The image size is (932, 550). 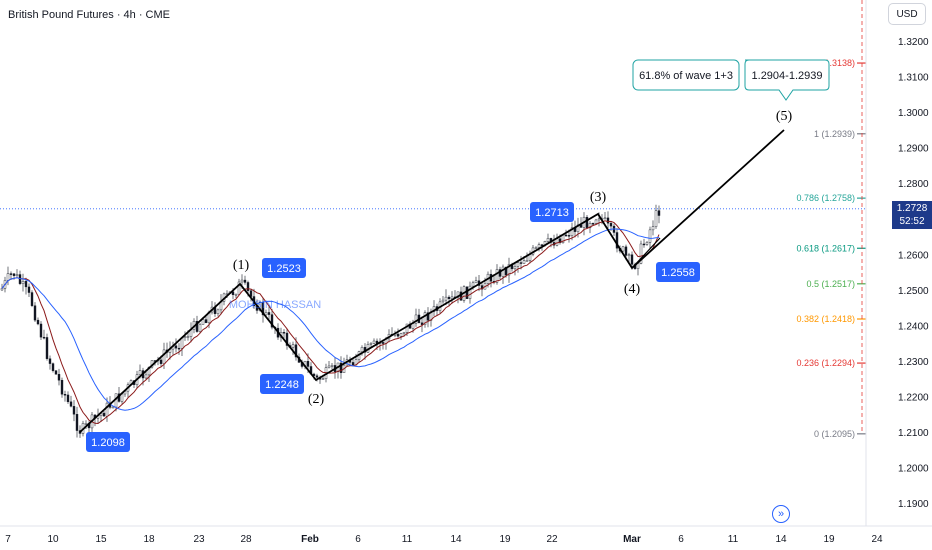 What do you see at coordinates (907, 14) in the screenshot?
I see `currency-button: USD` at bounding box center [907, 14].